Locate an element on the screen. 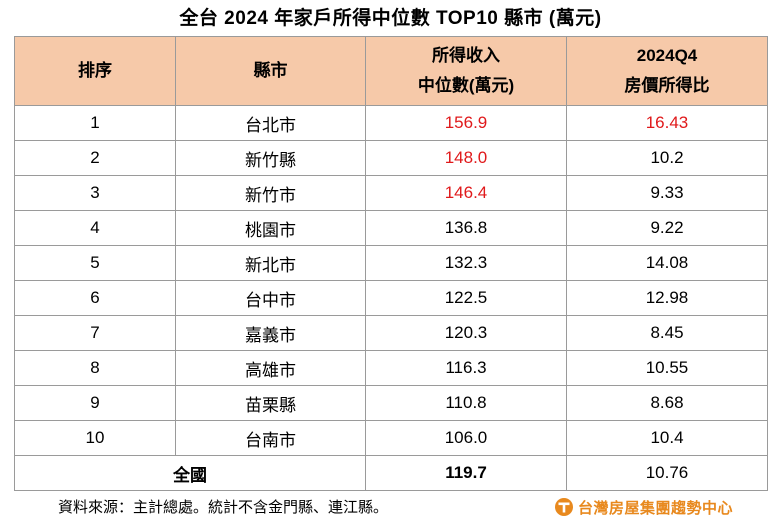 This screenshot has height=525, width=781. brand-logo-icon is located at coordinates (564, 507).